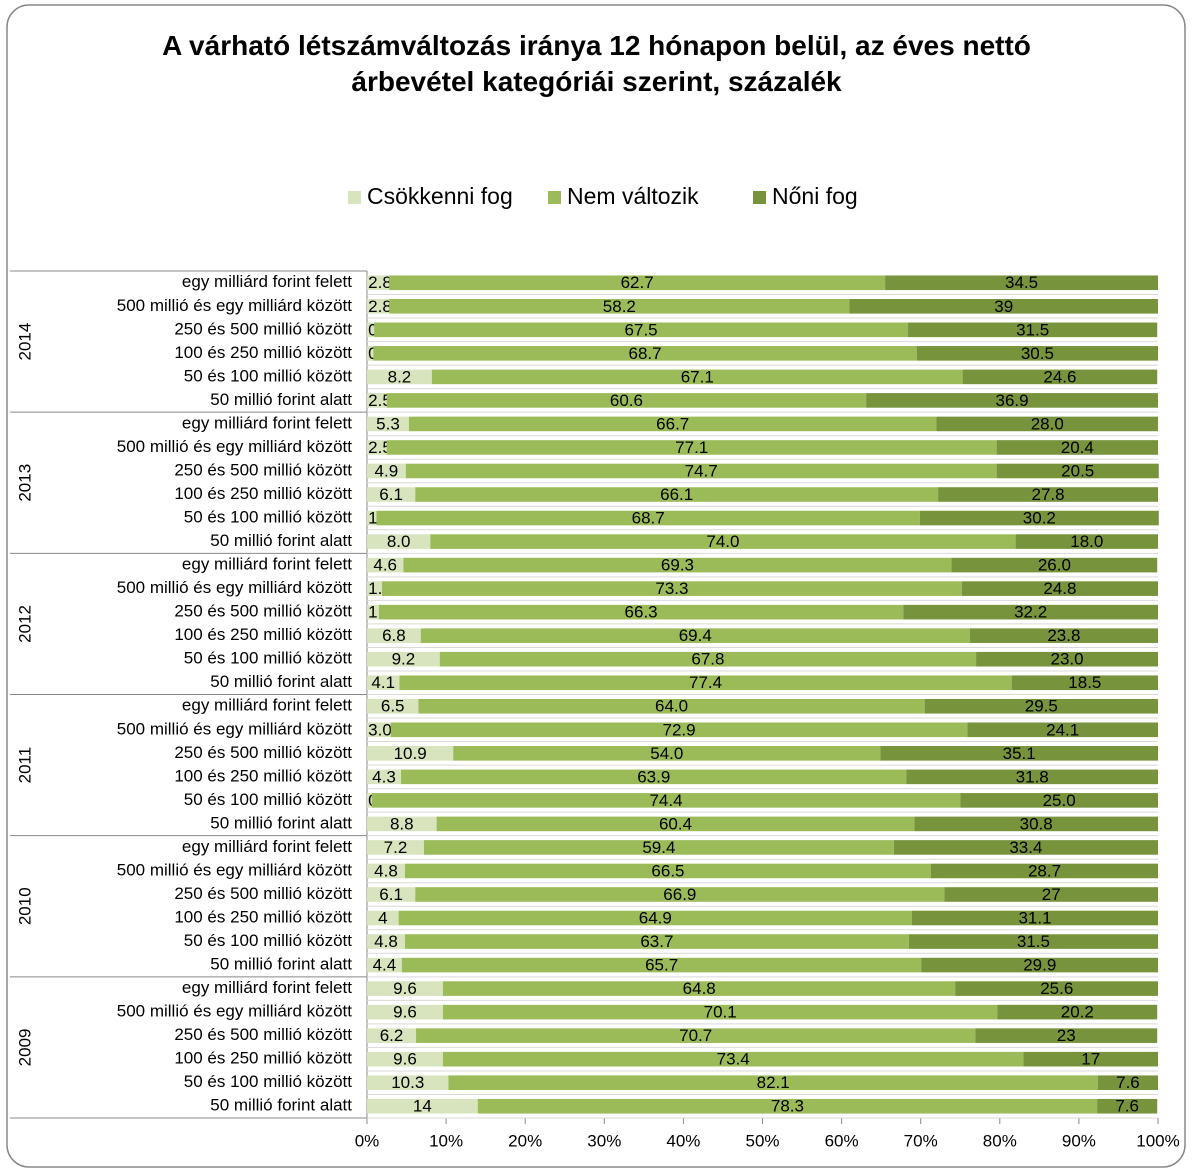 The height and width of the screenshot is (1174, 1193). I want to click on data-label: 72.9, so click(679, 729).